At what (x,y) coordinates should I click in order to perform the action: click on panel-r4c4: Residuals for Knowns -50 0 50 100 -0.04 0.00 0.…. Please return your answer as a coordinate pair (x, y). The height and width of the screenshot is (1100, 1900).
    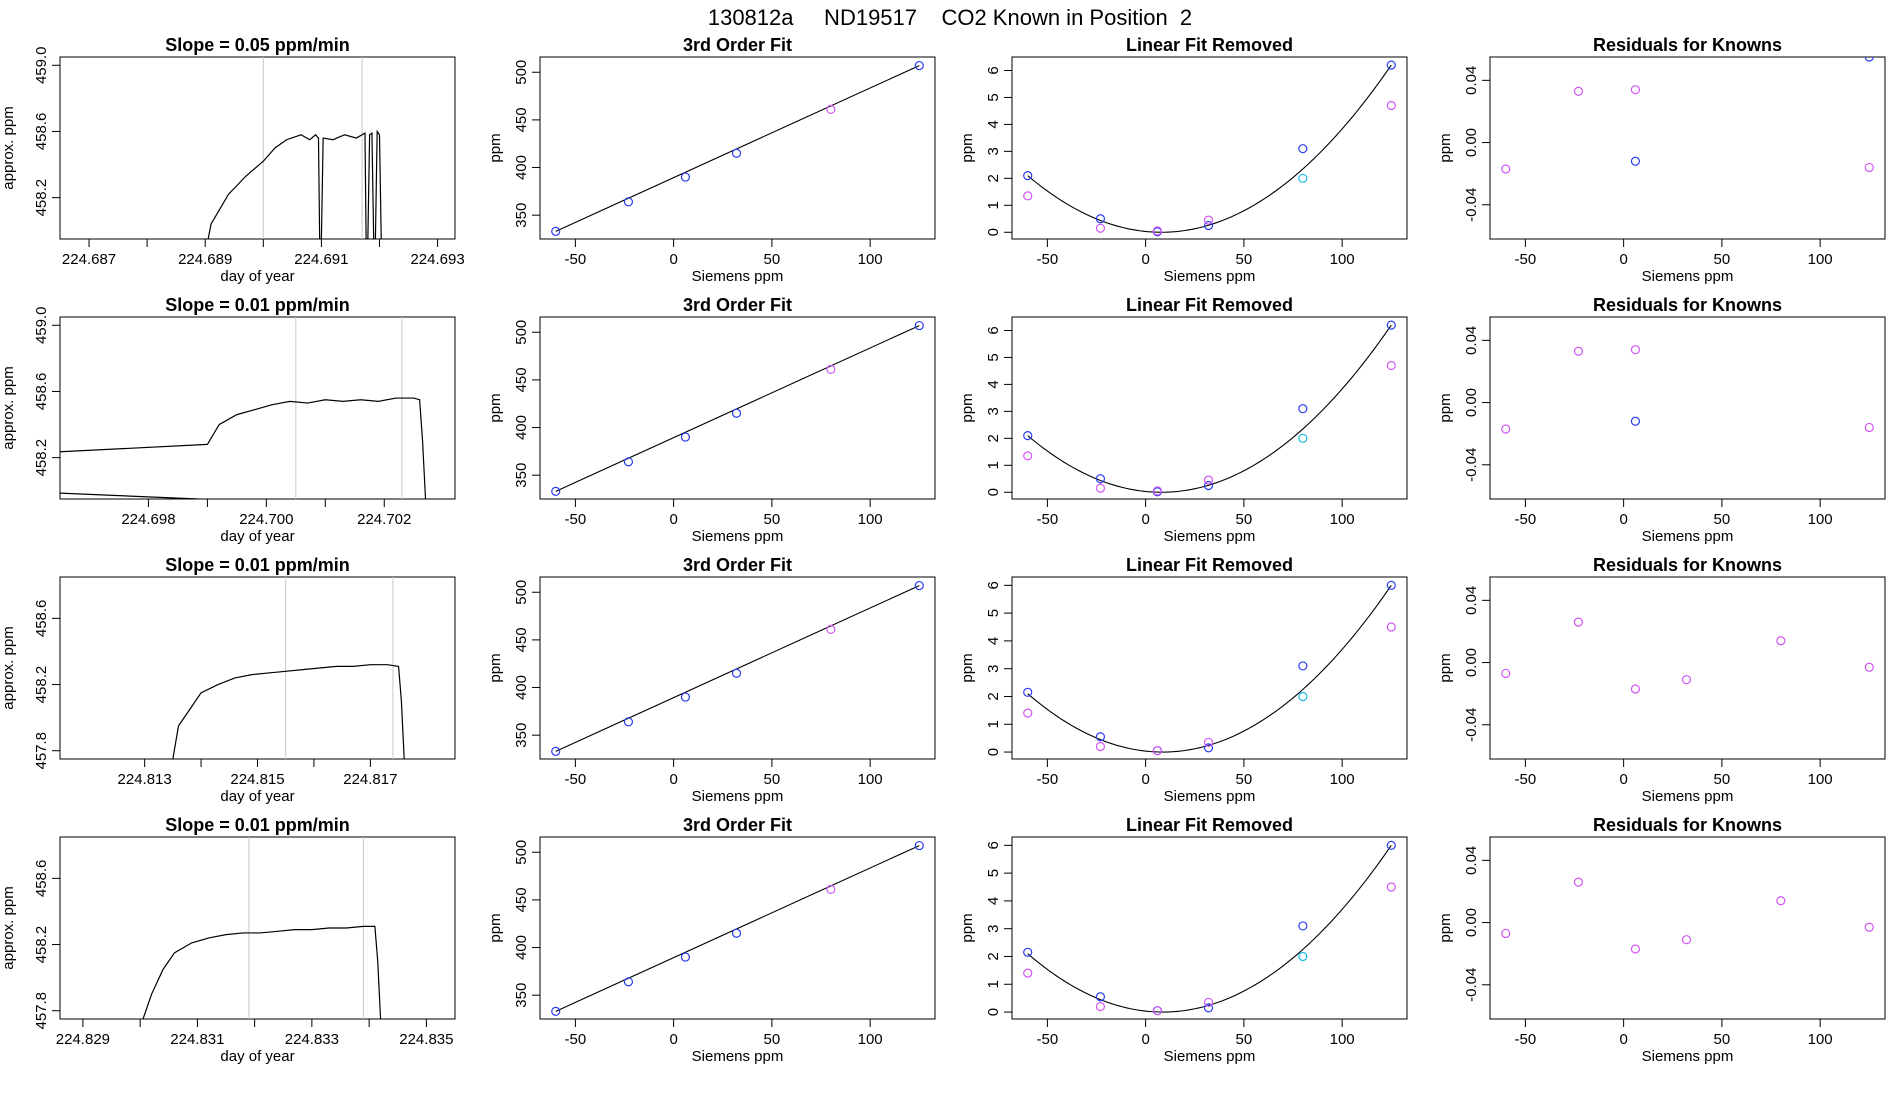
    Looking at the image, I should click on (1661, 940).